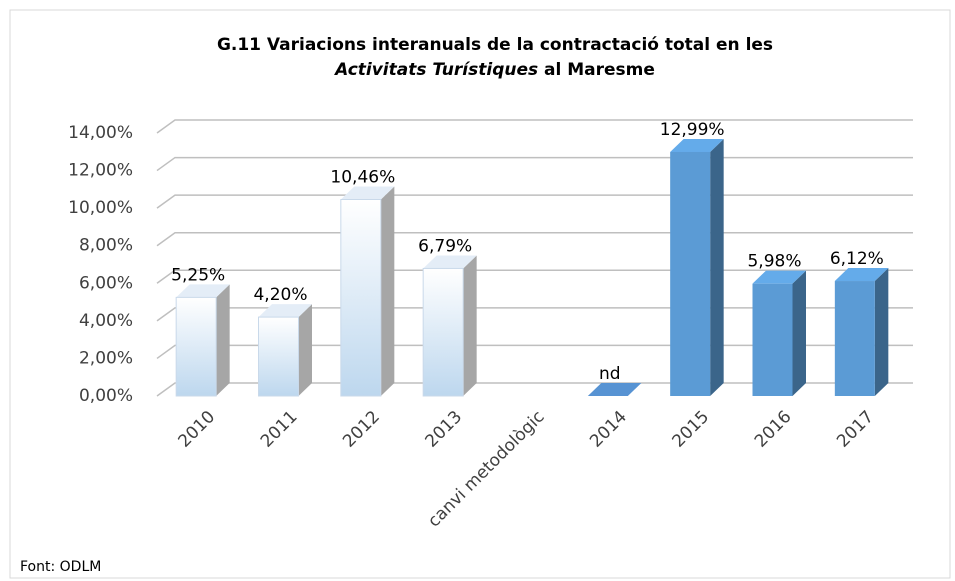 This screenshot has width=955, height=581. I want to click on value-label: 12,99%, so click(692, 130).